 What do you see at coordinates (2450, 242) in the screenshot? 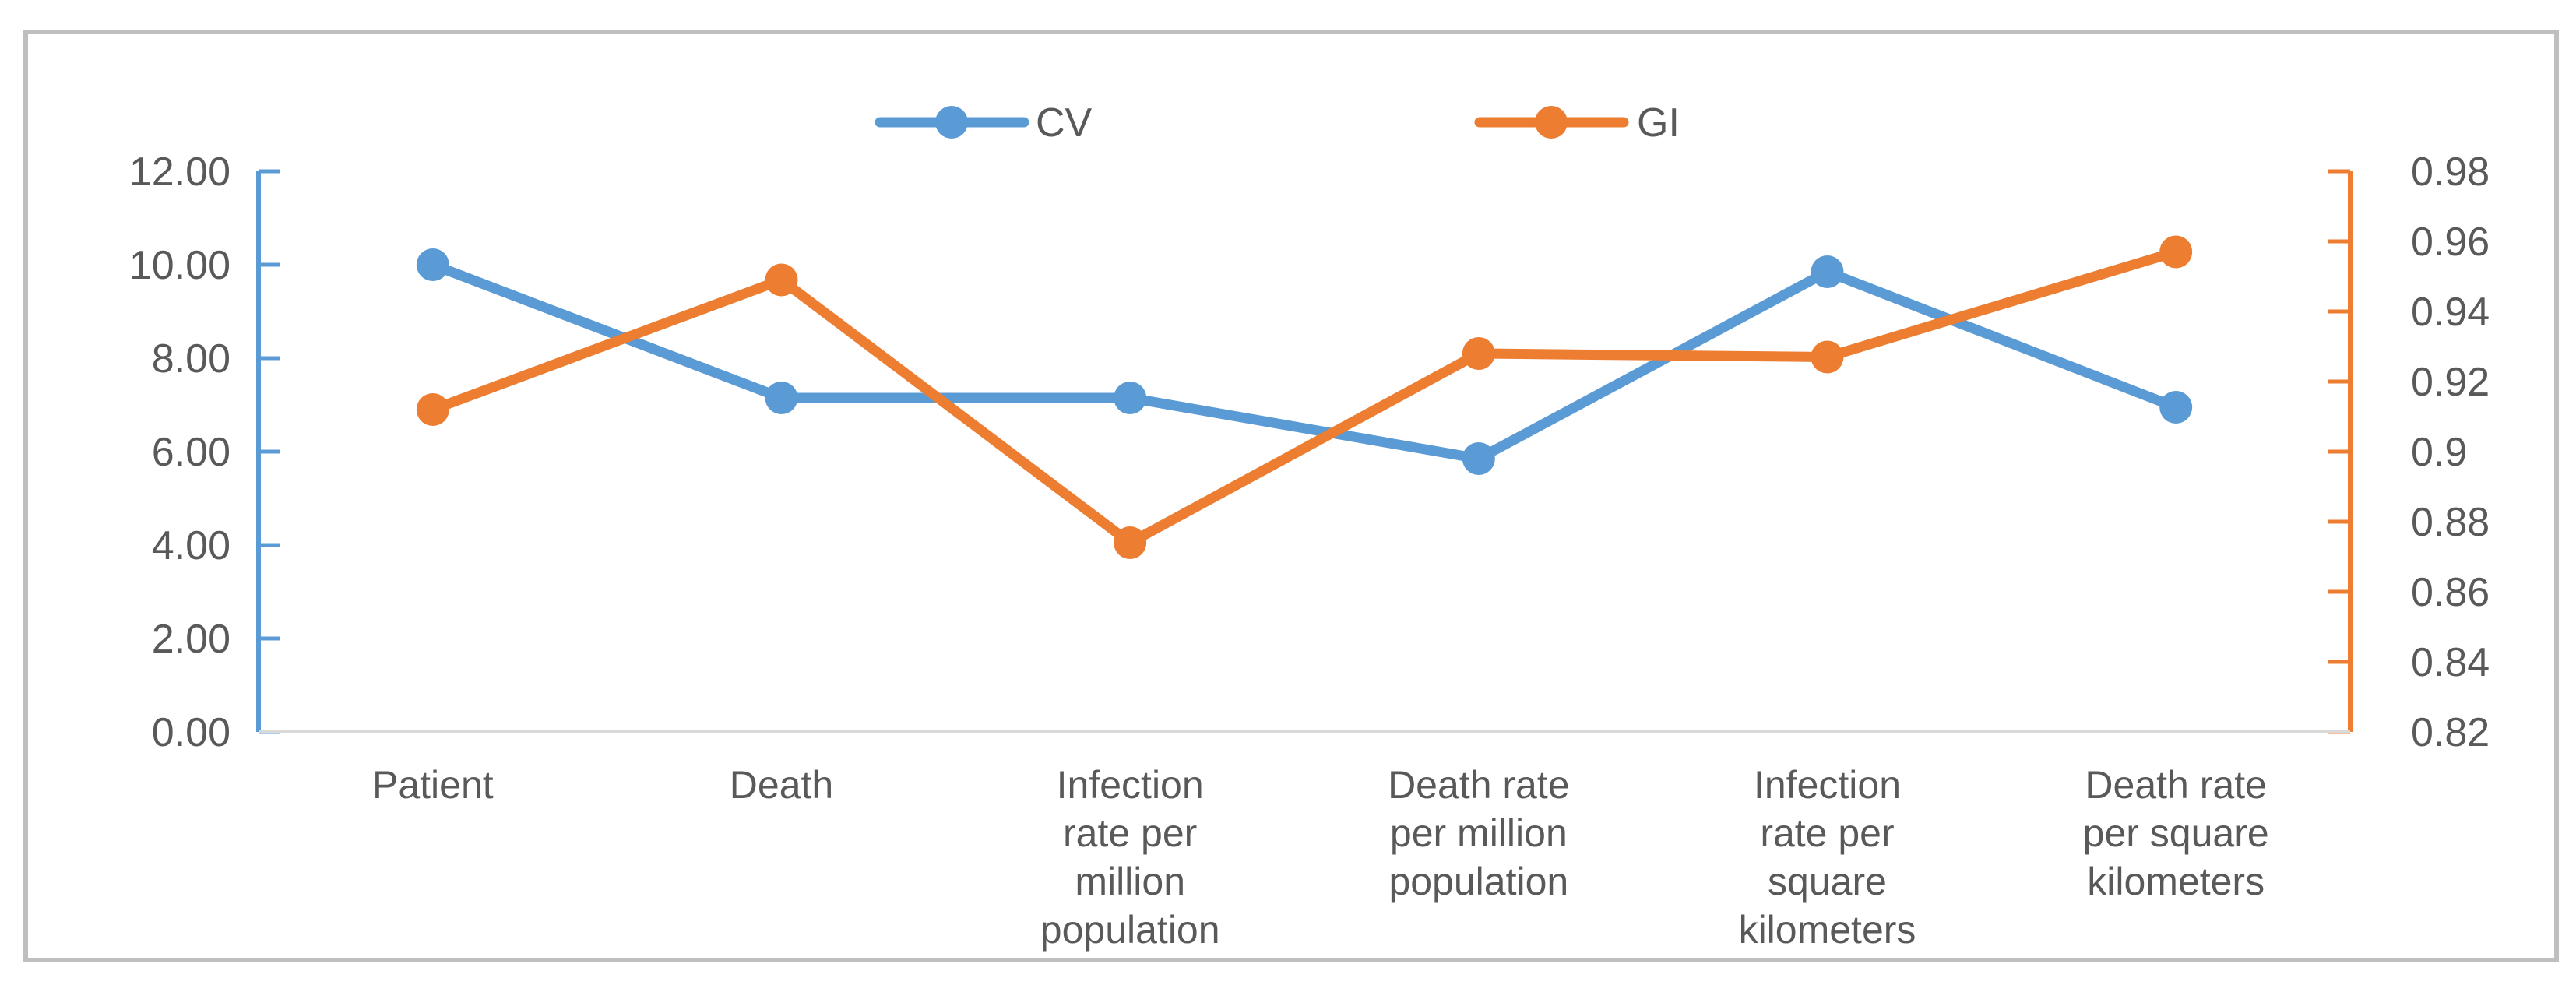
I see `right-y-tick-label: 0.96` at bounding box center [2450, 242].